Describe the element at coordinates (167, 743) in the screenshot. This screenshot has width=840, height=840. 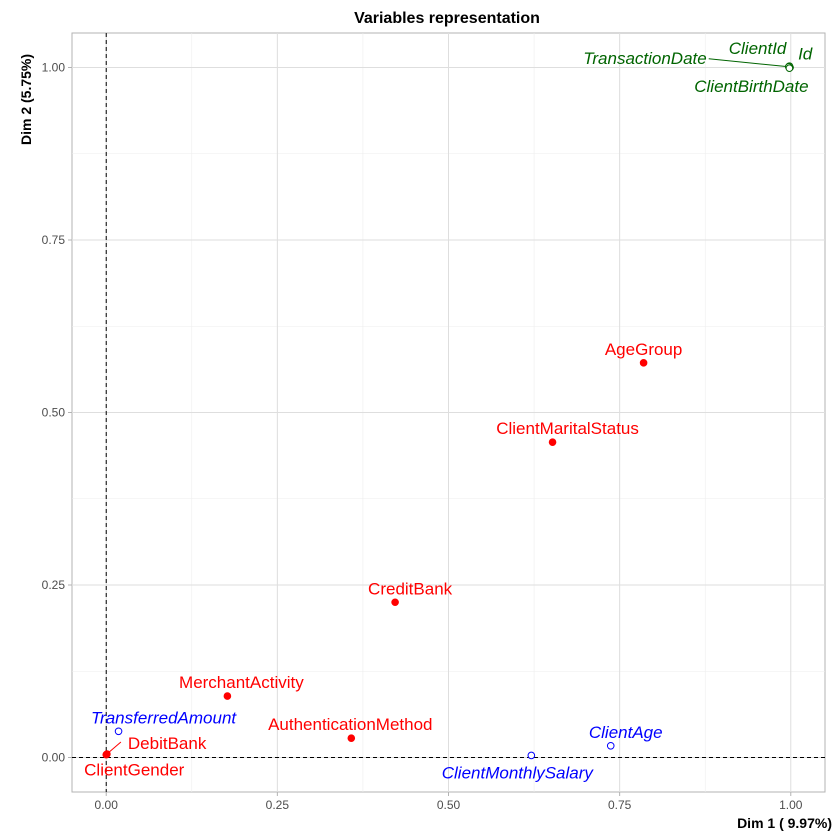
I see `point-label-debit-bank: DebitBank` at that location.